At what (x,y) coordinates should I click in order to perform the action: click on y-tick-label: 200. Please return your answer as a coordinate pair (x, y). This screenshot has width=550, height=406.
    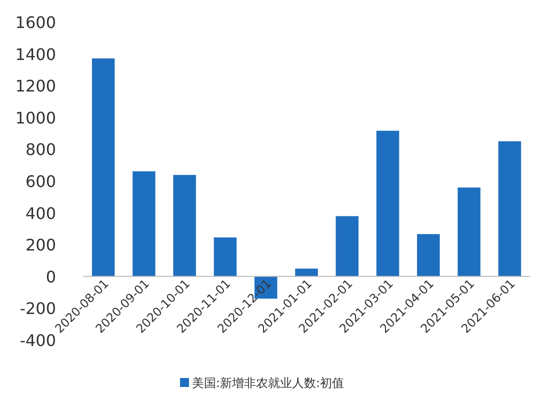
    Looking at the image, I should click on (40, 245).